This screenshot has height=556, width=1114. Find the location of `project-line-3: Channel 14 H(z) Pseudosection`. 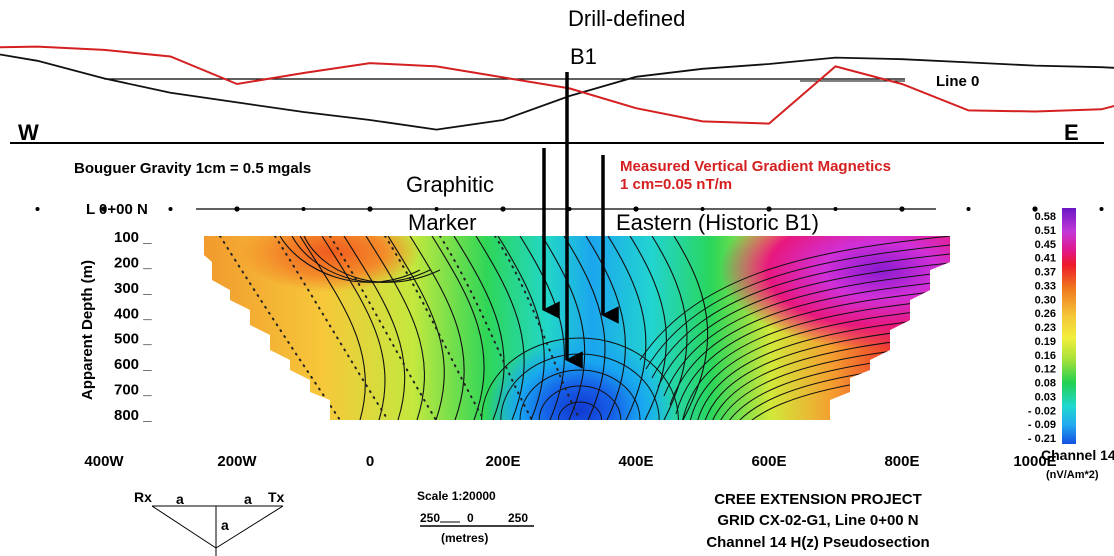

project-line-3: Channel 14 H(z) Pseudosection is located at coordinates (817, 542).